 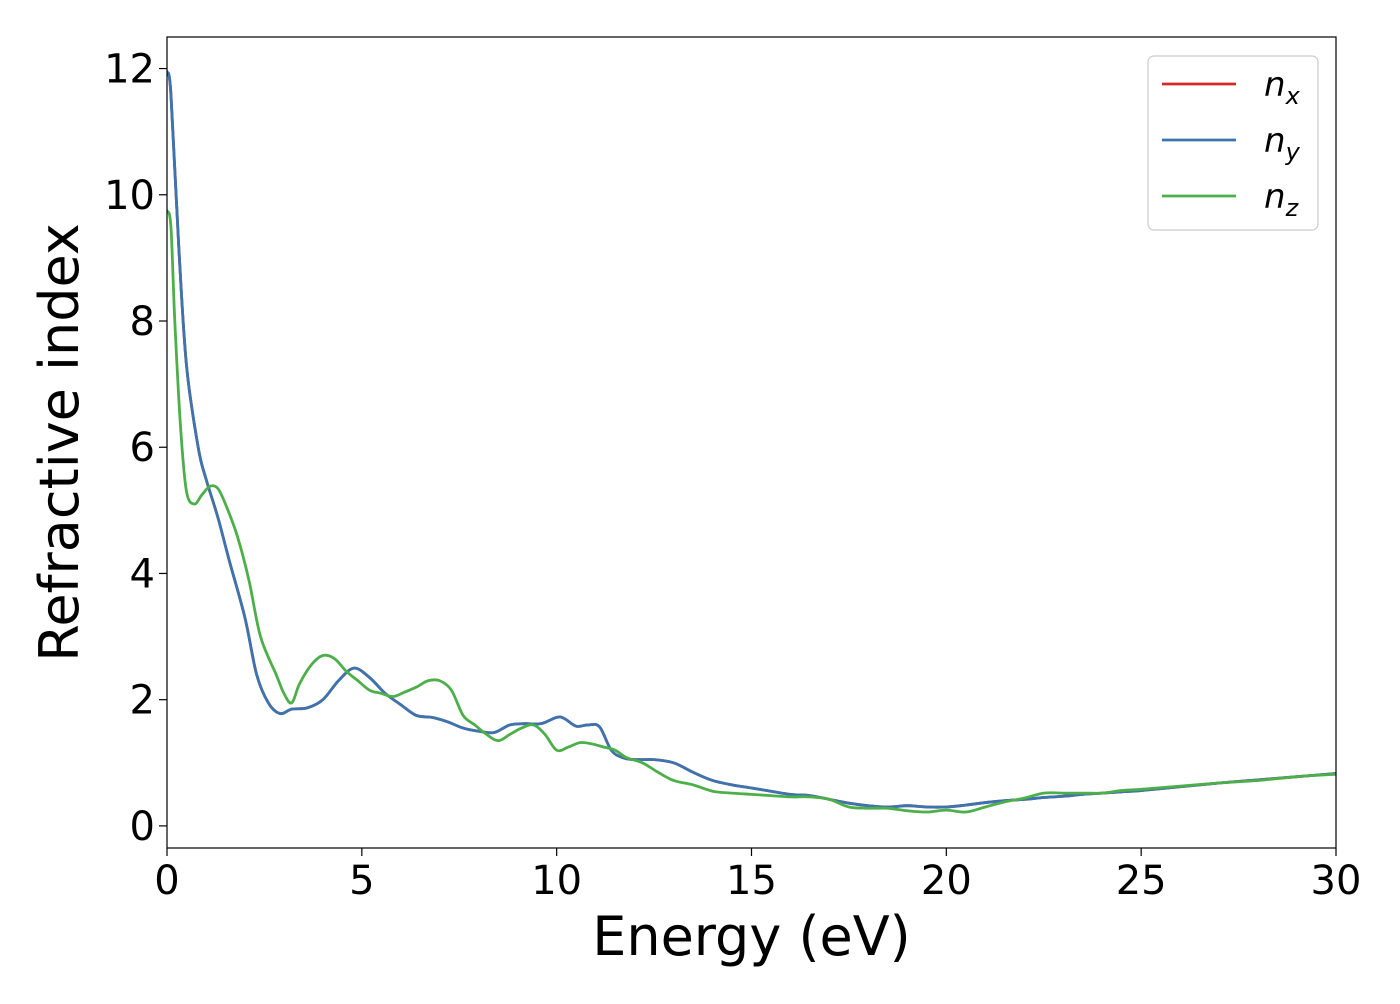 What do you see at coordinates (1336, 881) in the screenshot?
I see `x-tick-label: 30` at bounding box center [1336, 881].